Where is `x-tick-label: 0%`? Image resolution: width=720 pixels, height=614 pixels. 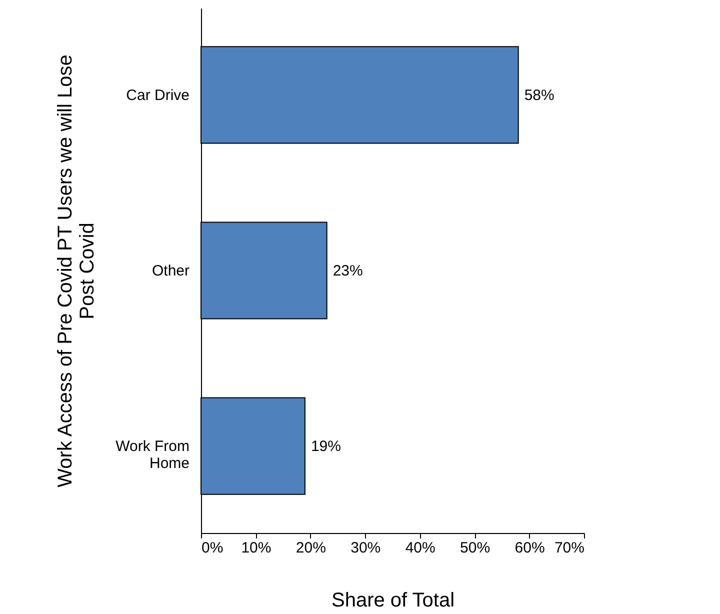 x-tick-label: 0% is located at coordinates (213, 548).